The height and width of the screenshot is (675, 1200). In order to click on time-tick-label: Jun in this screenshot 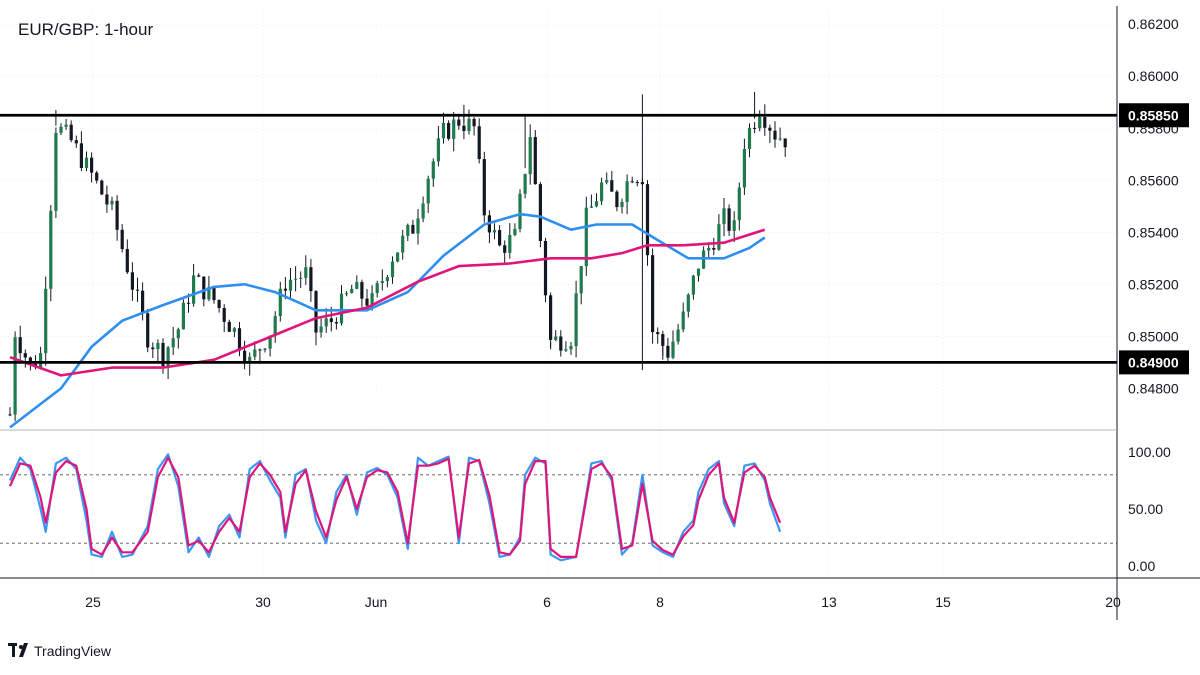, I will do `click(376, 602)`.